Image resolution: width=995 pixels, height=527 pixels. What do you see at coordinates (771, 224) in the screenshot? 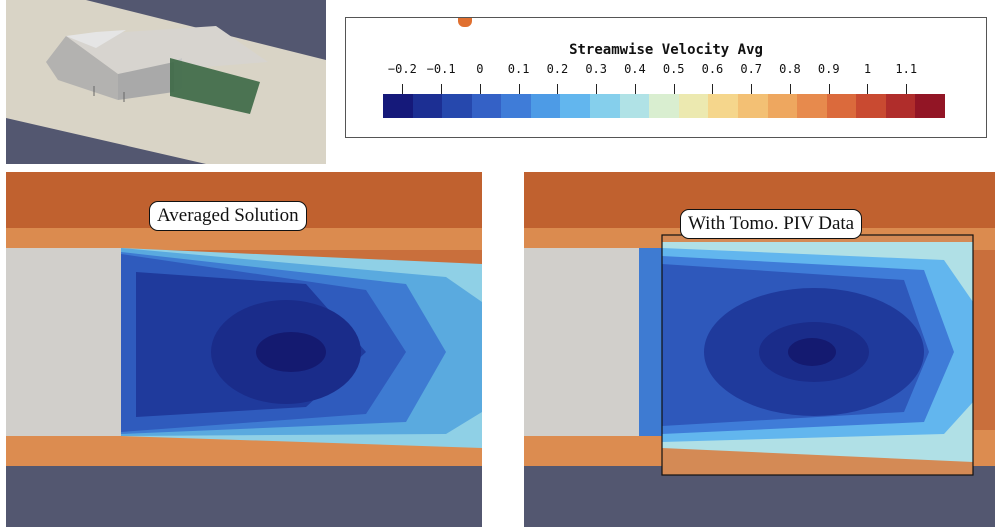
I see `tomo-piv-label: With Tomo. PIV Data` at bounding box center [771, 224].